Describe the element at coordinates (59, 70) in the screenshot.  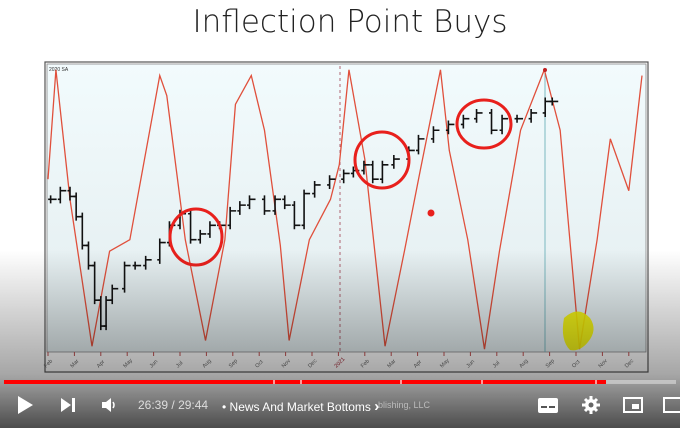
I see `corner-label: 2020 SA` at that location.